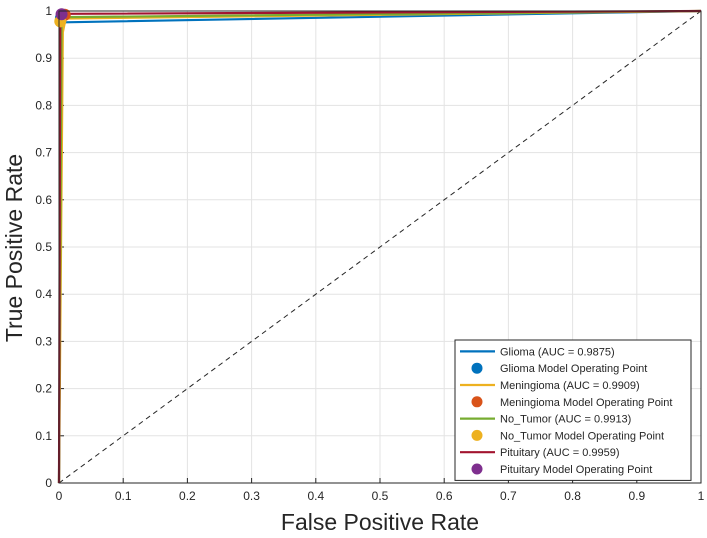 This screenshot has width=707, height=538. Describe the element at coordinates (636, 496) in the screenshot. I see `x-tick-label: 0.9` at that location.